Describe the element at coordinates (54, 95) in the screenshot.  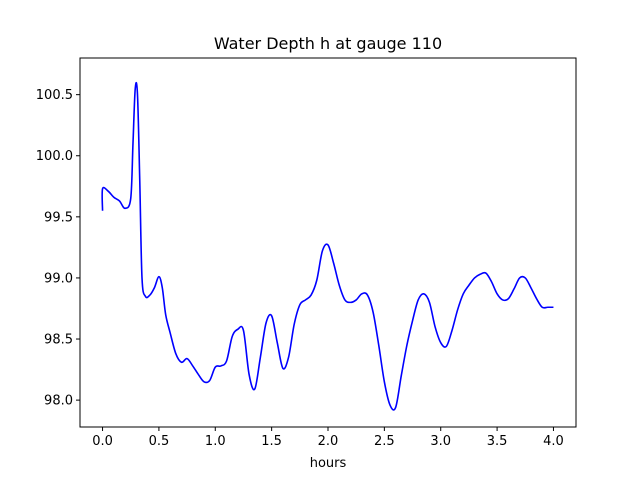
I see `y-tick-label-5: 100.5` at that location.